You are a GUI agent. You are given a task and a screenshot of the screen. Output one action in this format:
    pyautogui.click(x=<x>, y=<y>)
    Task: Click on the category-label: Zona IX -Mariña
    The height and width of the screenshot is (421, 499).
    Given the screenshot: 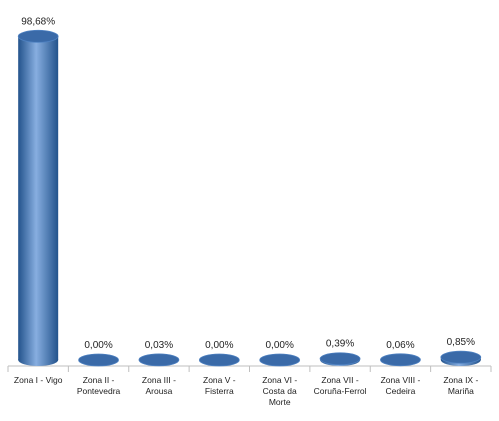 What is the action you would take?
    pyautogui.click(x=460, y=385)
    